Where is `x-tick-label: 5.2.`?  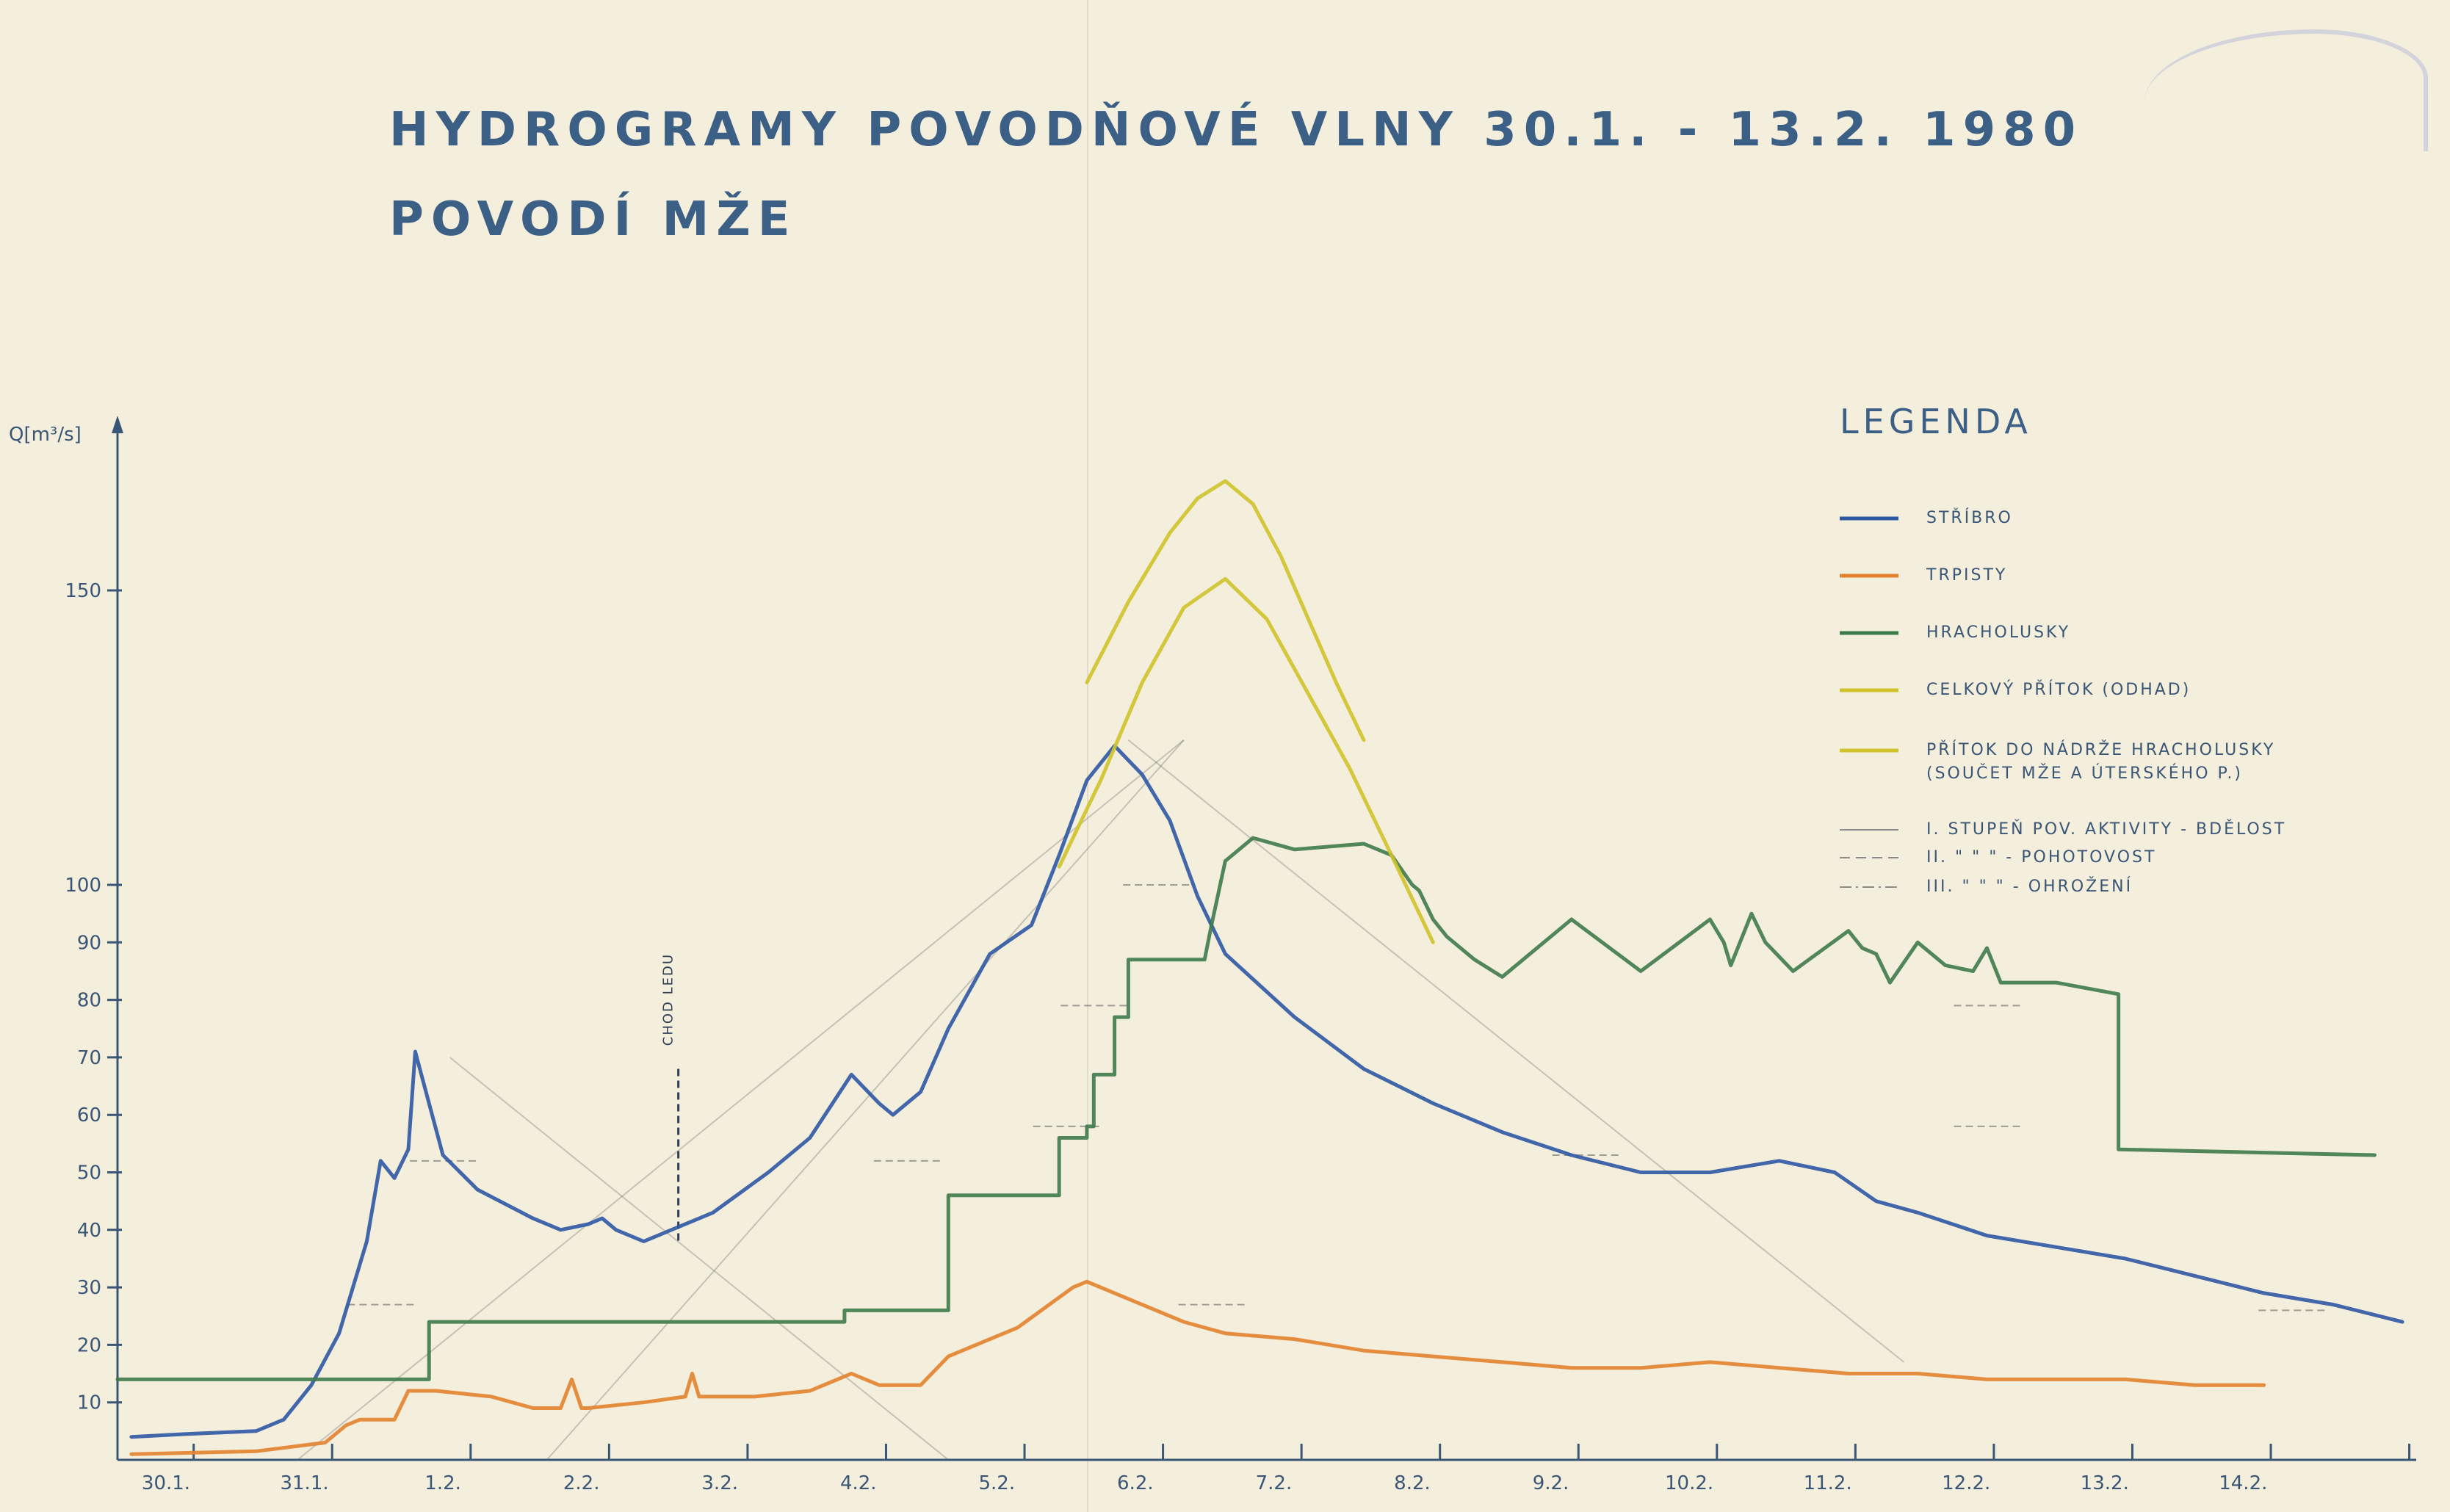 x-tick-label: 5.2. is located at coordinates (997, 1483).